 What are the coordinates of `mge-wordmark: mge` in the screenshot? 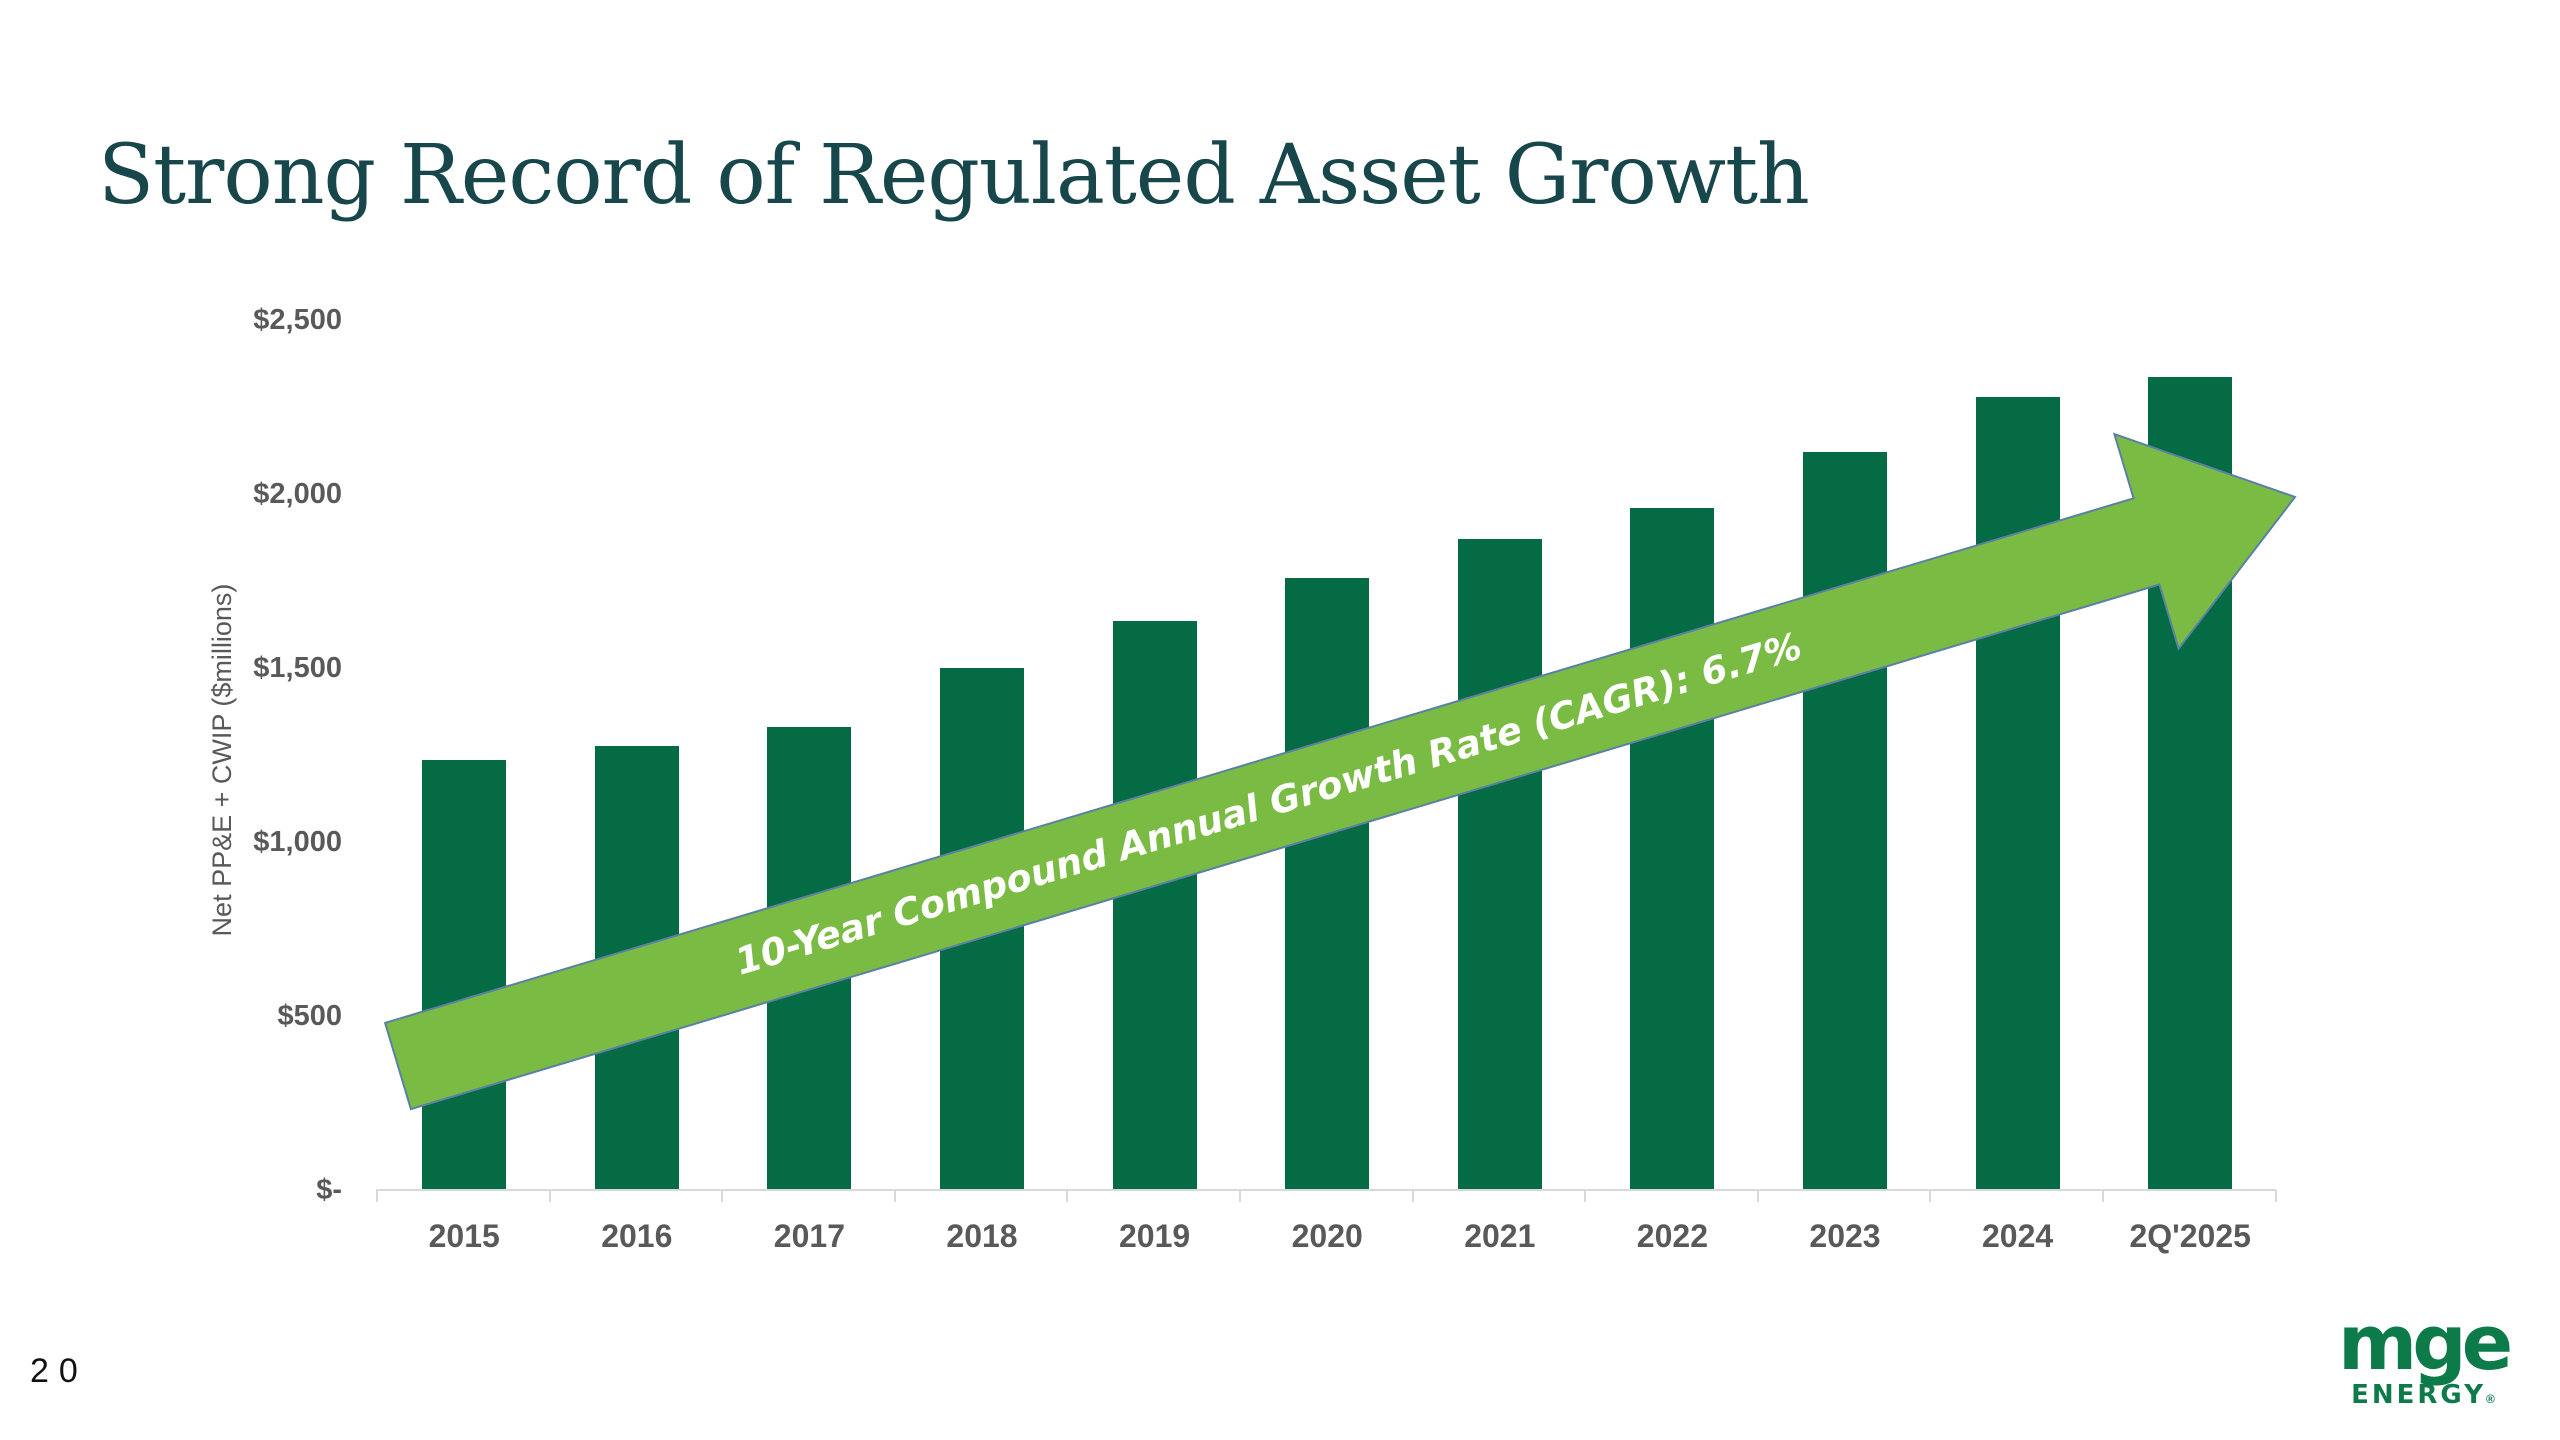 It's located at (2425, 1342).